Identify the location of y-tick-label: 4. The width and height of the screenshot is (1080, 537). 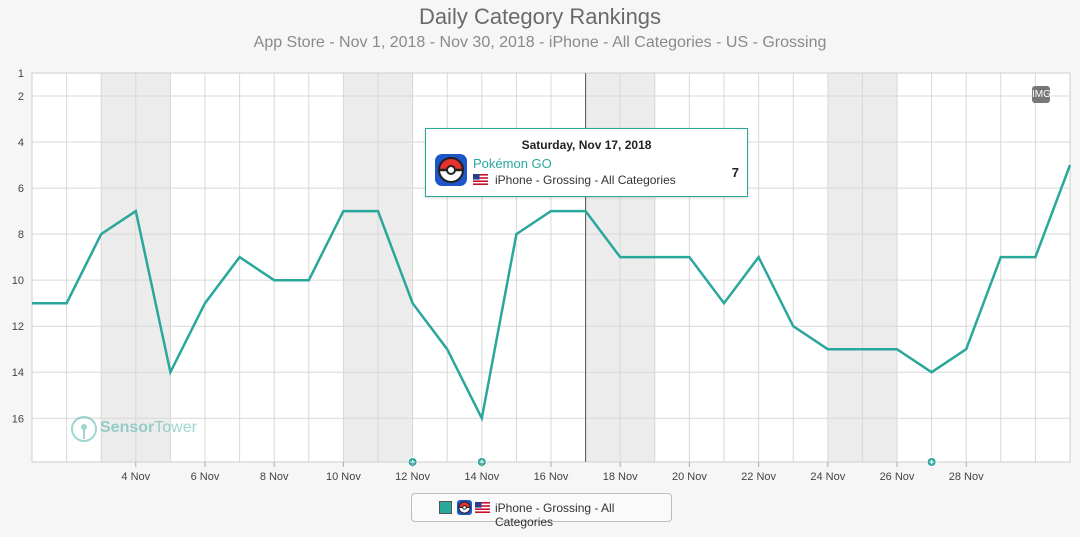
(21, 143).